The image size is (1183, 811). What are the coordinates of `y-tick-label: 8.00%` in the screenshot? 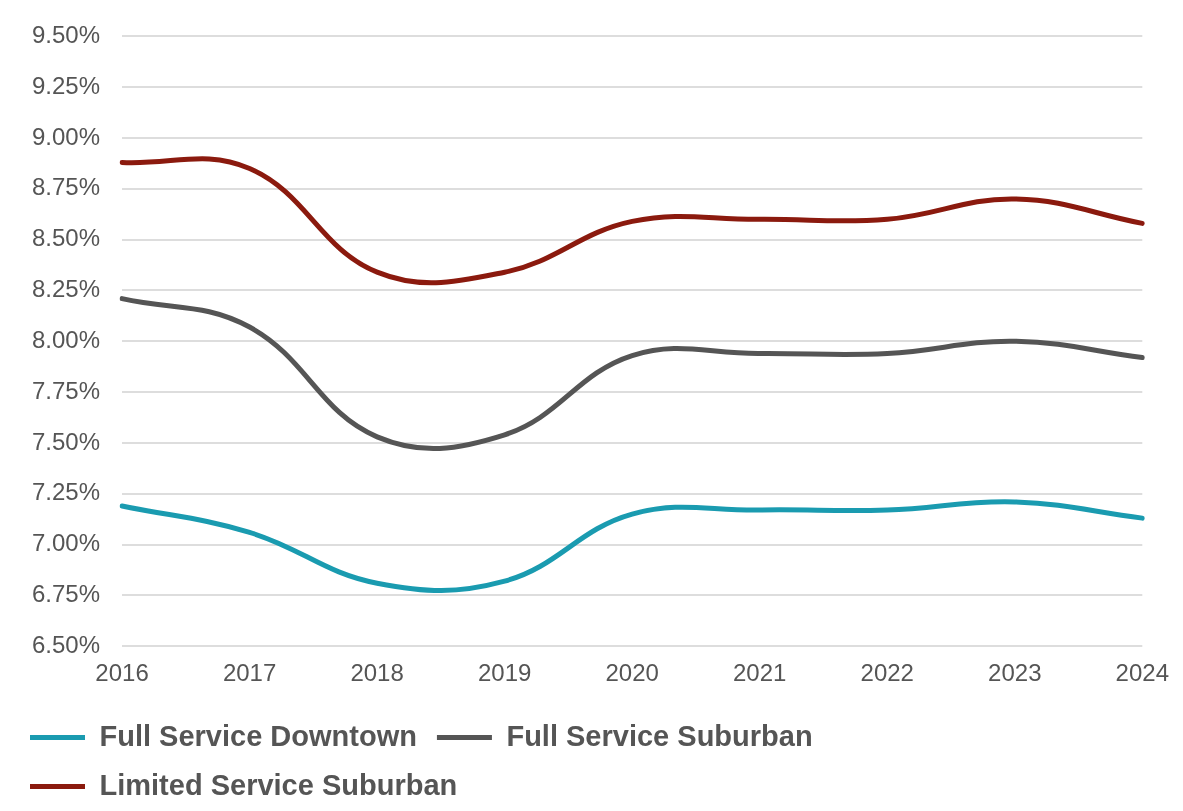 It's located at (66, 339).